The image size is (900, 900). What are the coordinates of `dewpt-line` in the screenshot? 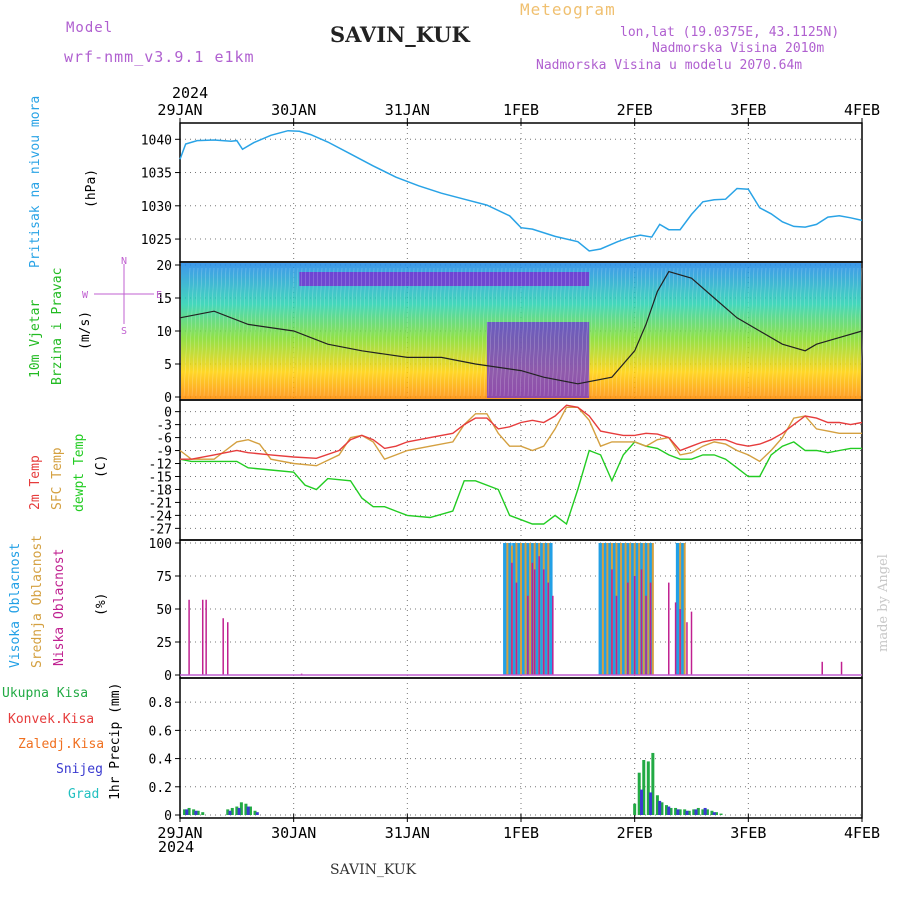 It's located at (520, 483).